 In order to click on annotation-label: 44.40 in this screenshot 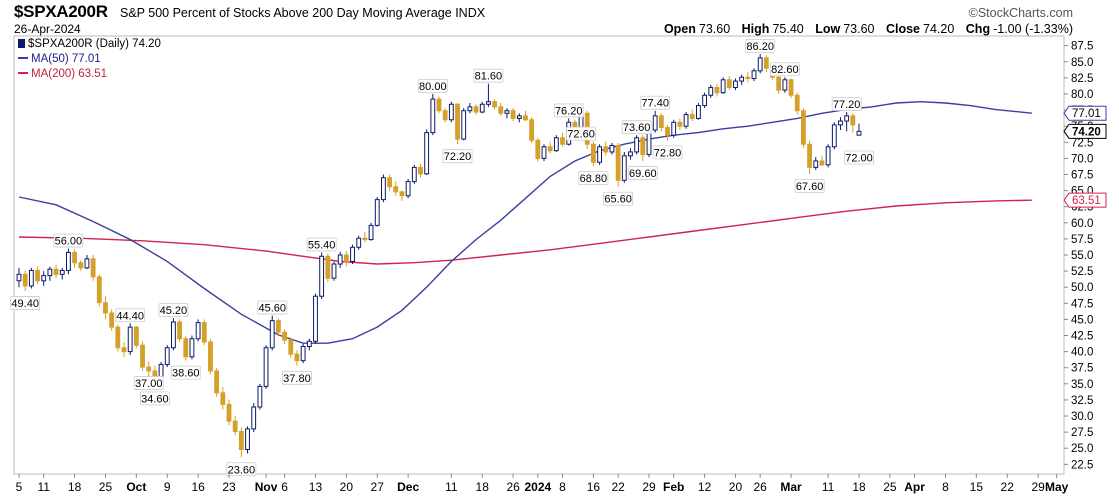, I will do `click(130, 316)`.